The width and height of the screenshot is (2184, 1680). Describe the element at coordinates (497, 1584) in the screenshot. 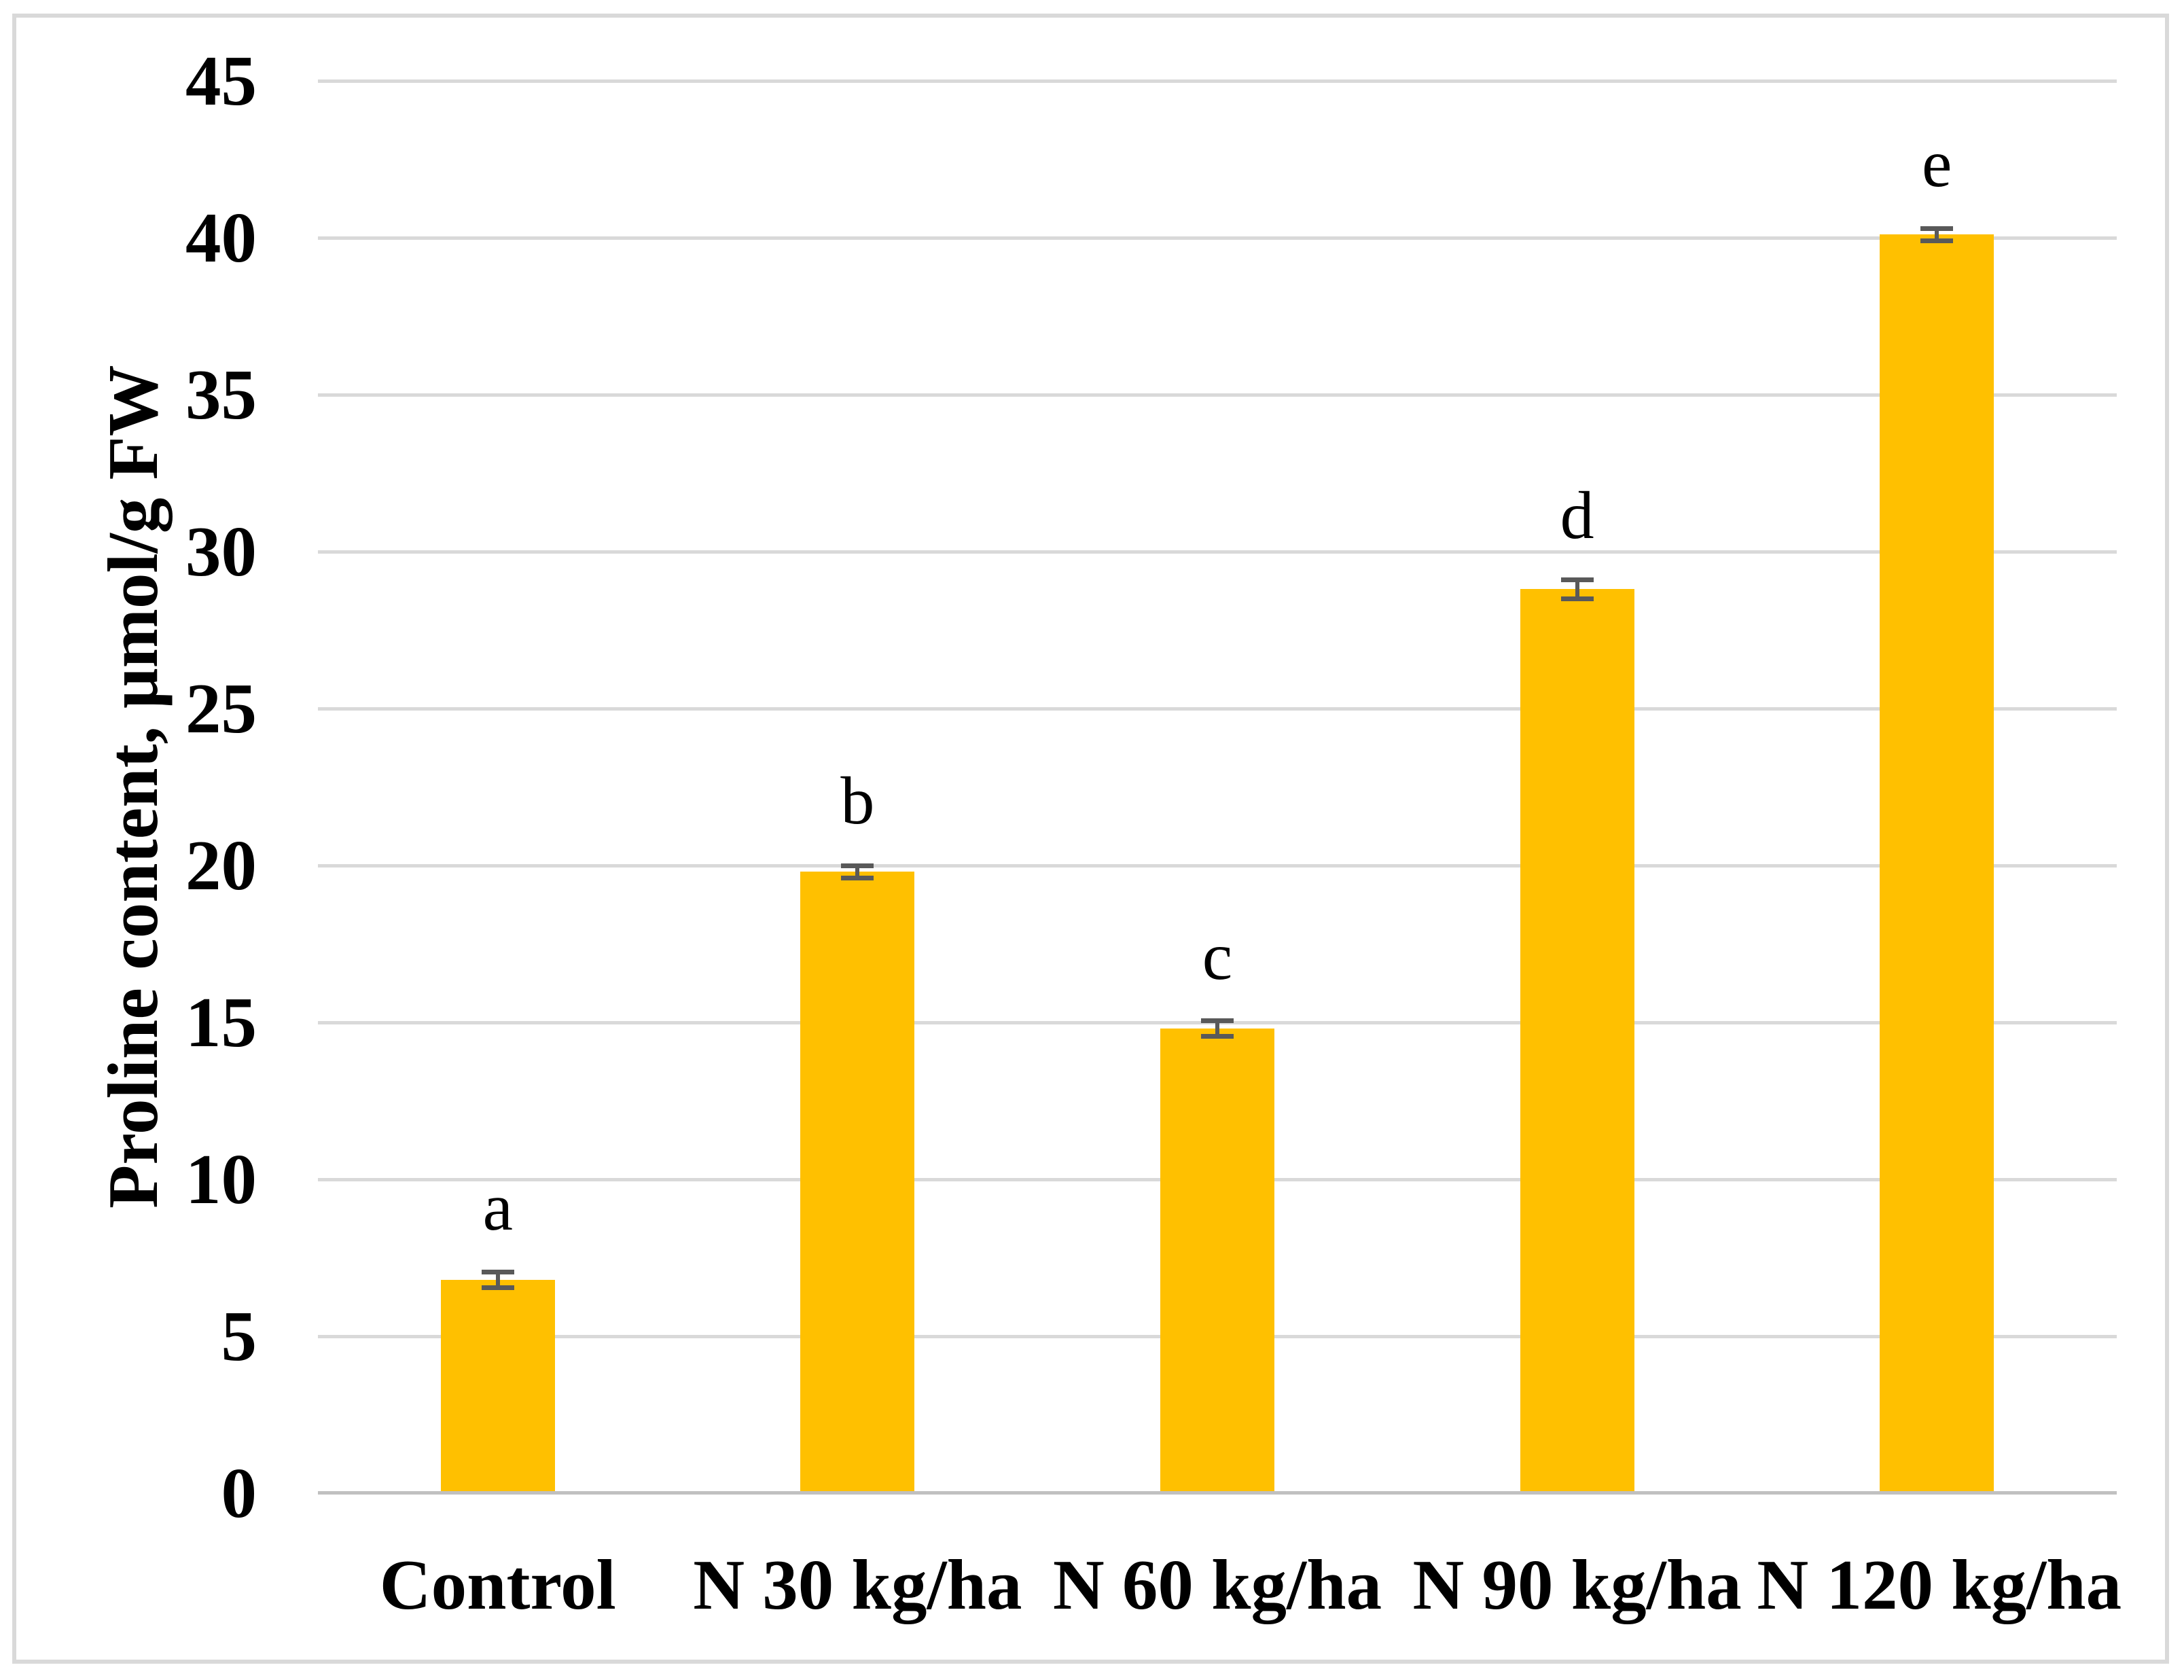

I see `x-category-label-1: Control` at that location.